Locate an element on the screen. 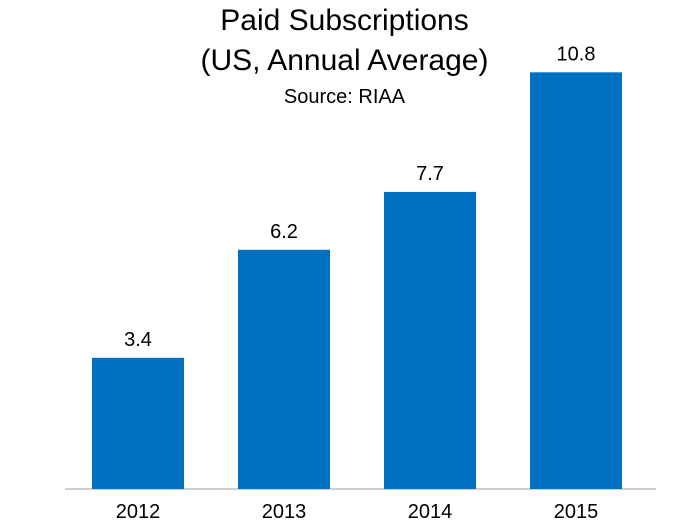  x-tick-label-2013: 2013 is located at coordinates (284, 512).